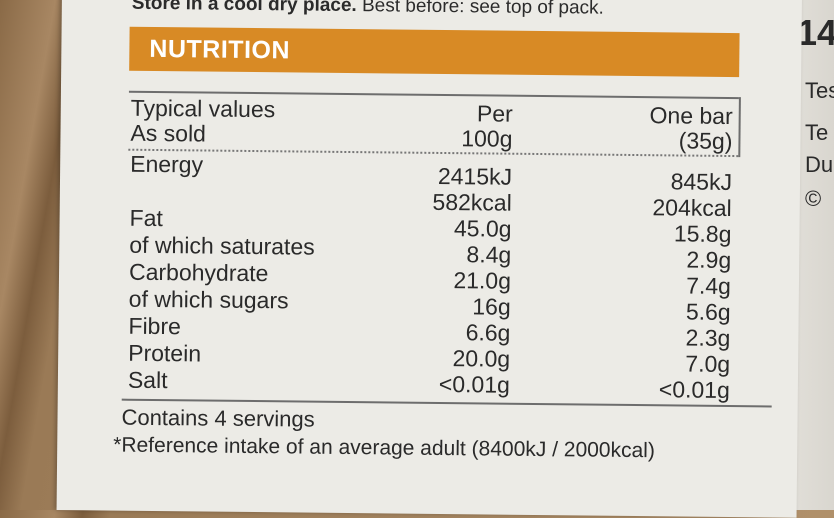  What do you see at coordinates (482, 228) in the screenshot?
I see `row-per100: 45.0g` at bounding box center [482, 228].